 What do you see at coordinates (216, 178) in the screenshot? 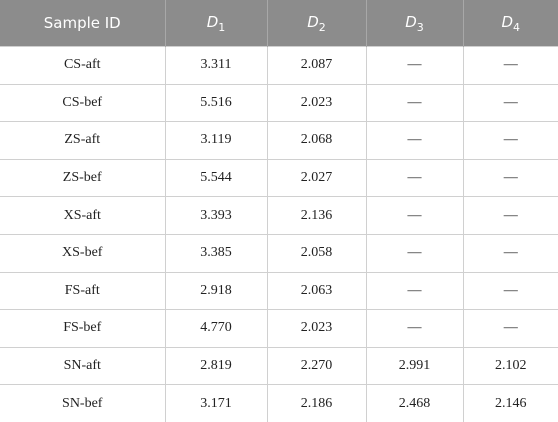
I see `value-cell: 5.544` at bounding box center [216, 178].